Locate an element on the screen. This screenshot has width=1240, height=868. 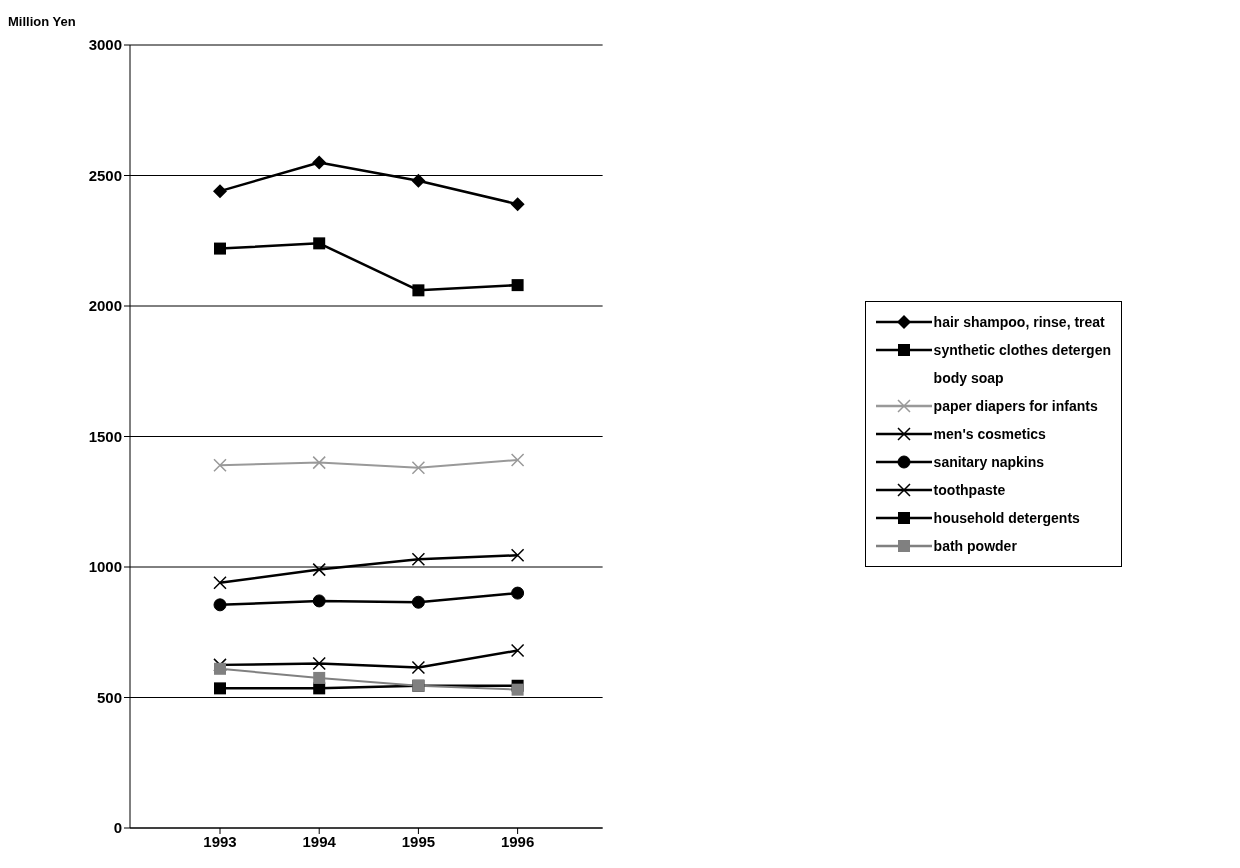
legend-label: bath powder is located at coordinates (975, 546).